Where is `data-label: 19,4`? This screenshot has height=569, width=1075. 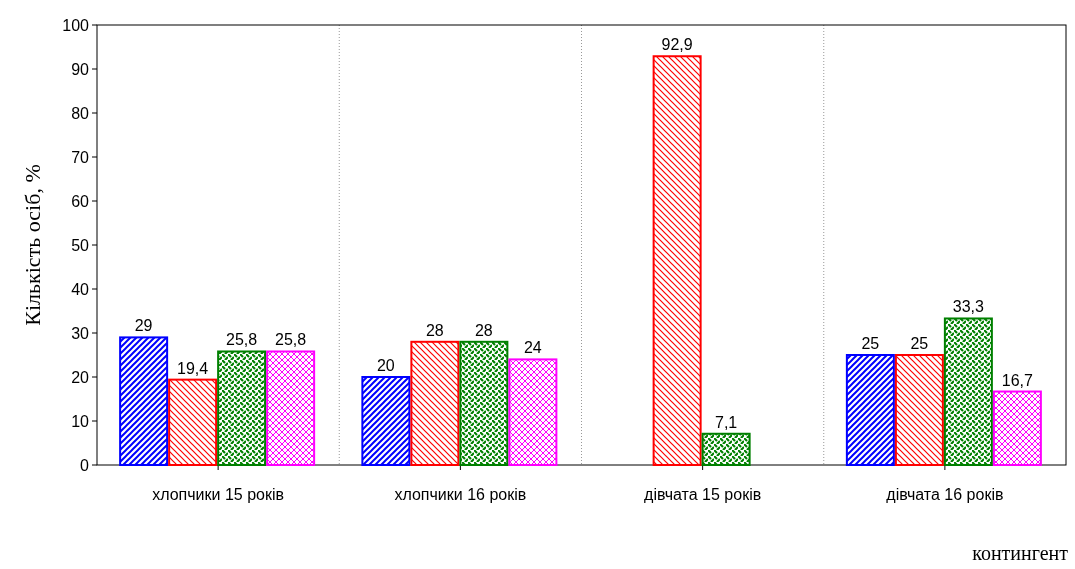 data-label: 19,4 is located at coordinates (193, 368).